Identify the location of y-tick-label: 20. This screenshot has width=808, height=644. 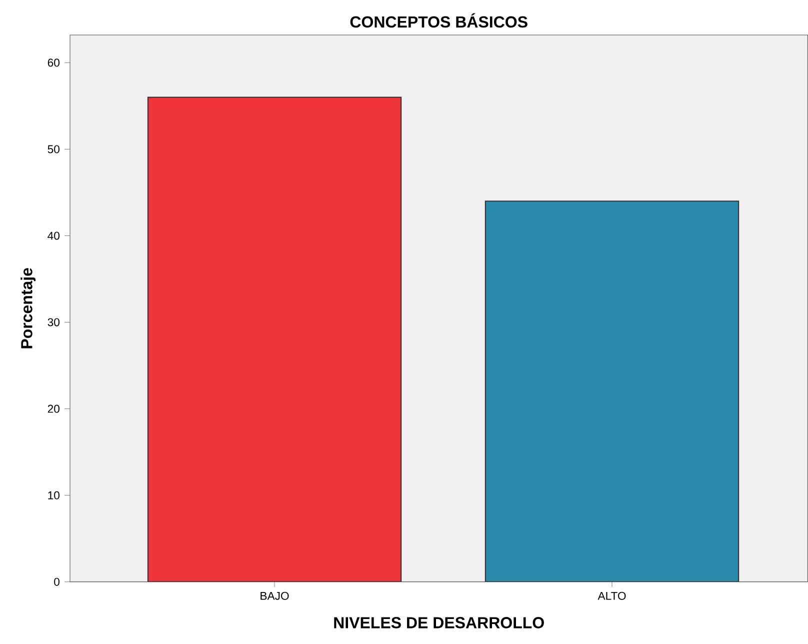
(54, 408).